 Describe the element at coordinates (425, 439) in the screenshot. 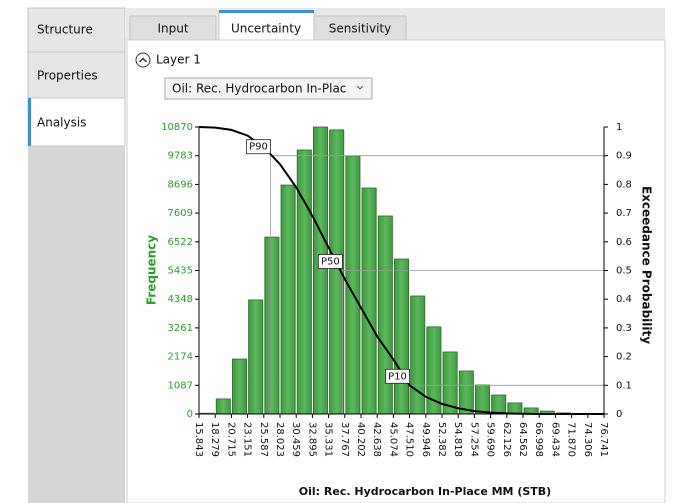

I see `x-tick-label: 49.946` at that location.